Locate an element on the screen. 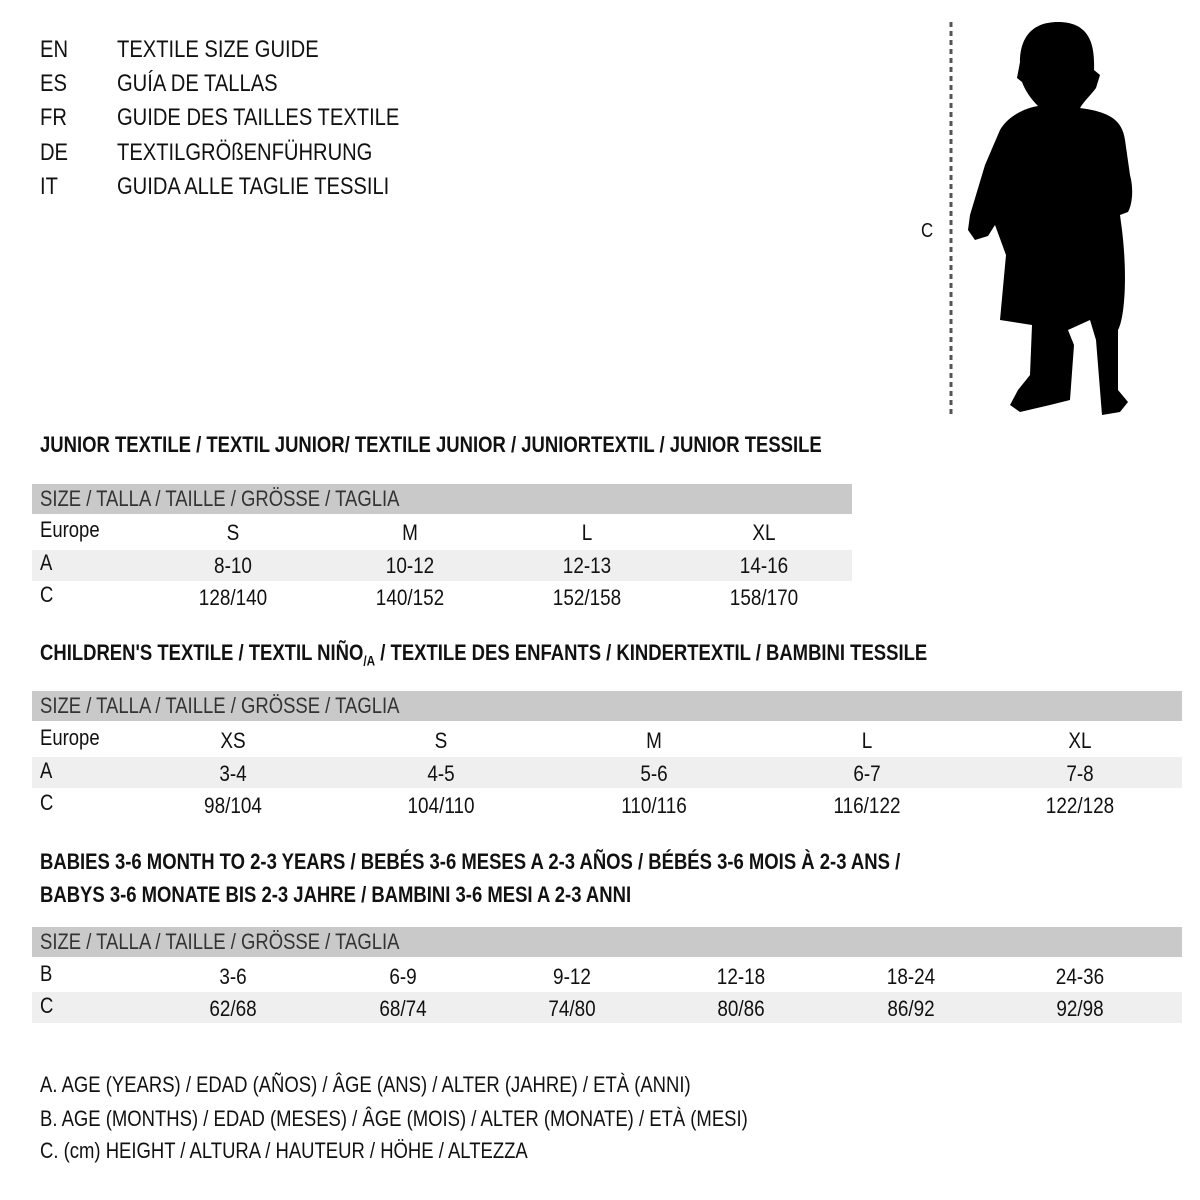 This screenshot has height=1200, width=1200. table-cell: 9-12 is located at coordinates (572, 976).